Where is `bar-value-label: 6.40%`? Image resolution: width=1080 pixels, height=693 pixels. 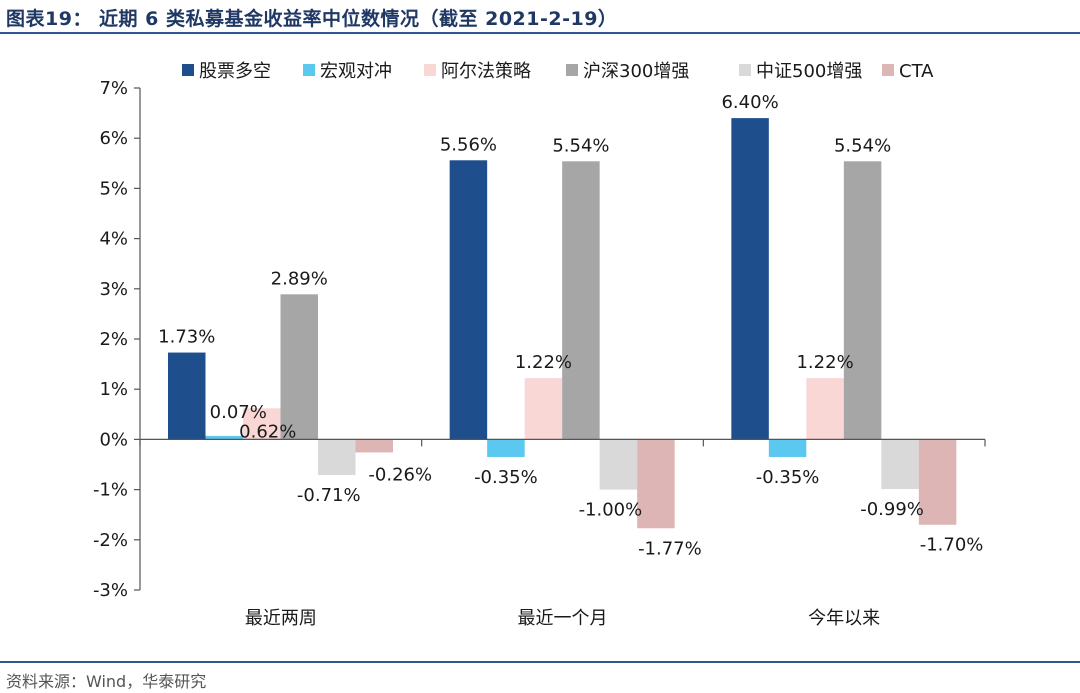 bar-value-label: 6.40% is located at coordinates (749, 102).